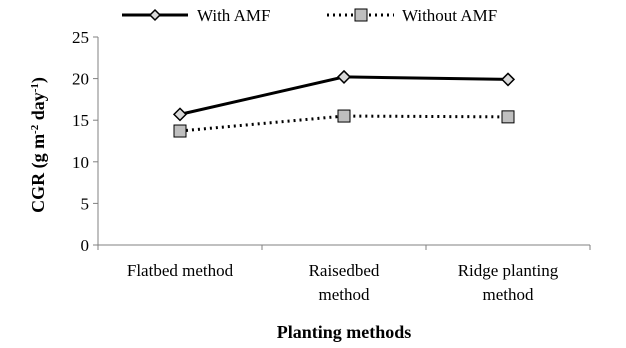 The width and height of the screenshot is (626, 348). What do you see at coordinates (180, 270) in the screenshot?
I see `x-category-label: Flatbed method` at bounding box center [180, 270].